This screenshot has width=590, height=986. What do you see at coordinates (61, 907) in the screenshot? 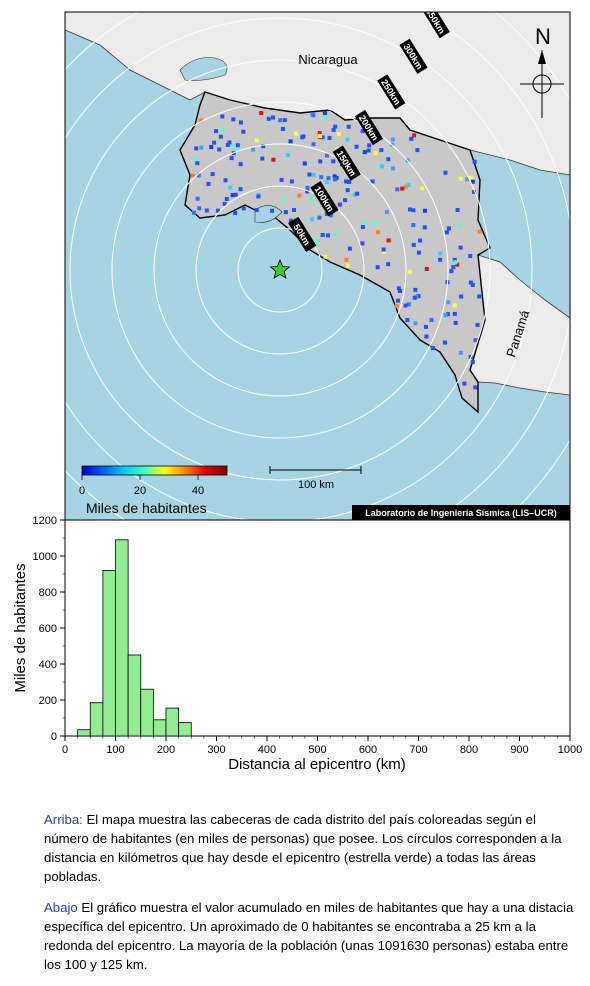
I see `caption-bottom-lead: Abajo` at bounding box center [61, 907].